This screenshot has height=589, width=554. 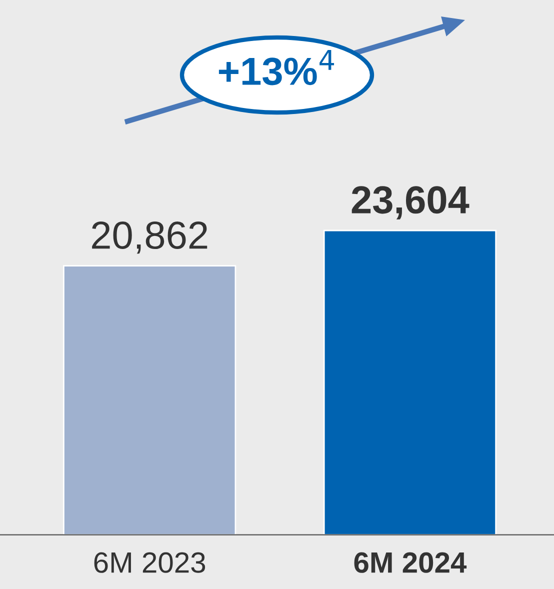 I want to click on text: +13%$^{4}$, so click(x=276, y=68).